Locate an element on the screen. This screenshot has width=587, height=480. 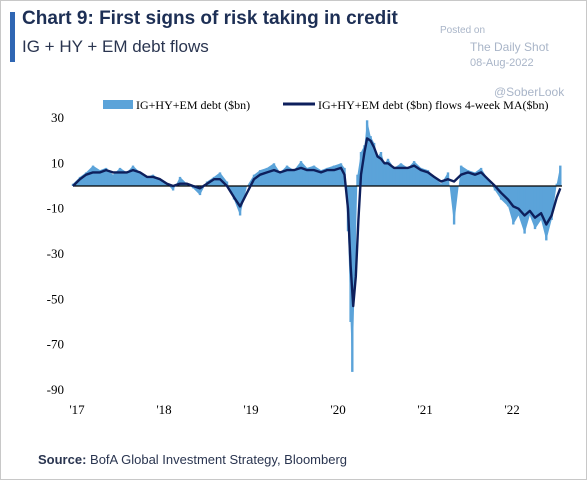
y-tick-label: 30 is located at coordinates (57, 117).